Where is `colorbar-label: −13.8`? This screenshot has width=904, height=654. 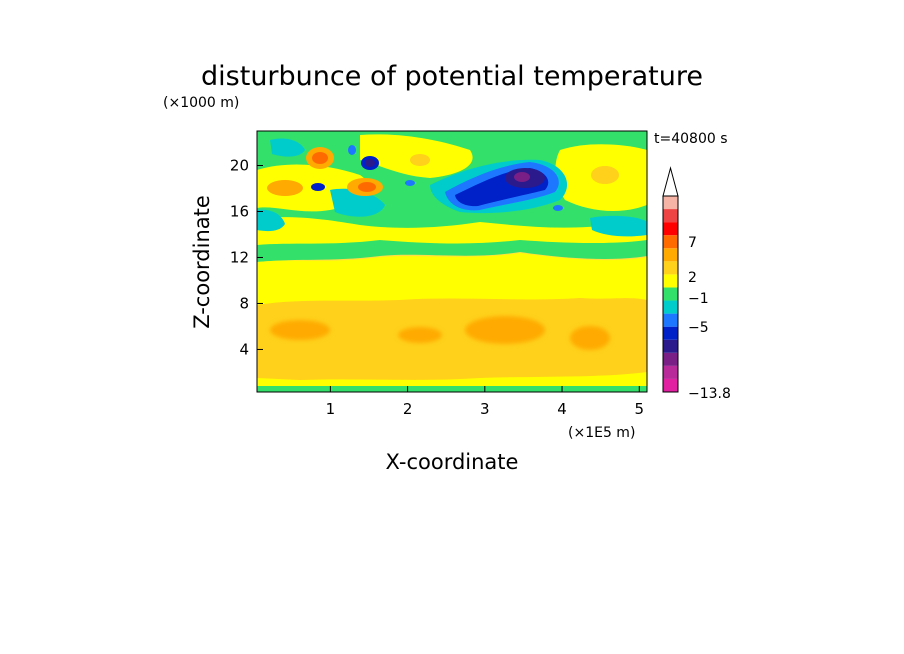
colorbar-label: −13.8 is located at coordinates (709, 394).